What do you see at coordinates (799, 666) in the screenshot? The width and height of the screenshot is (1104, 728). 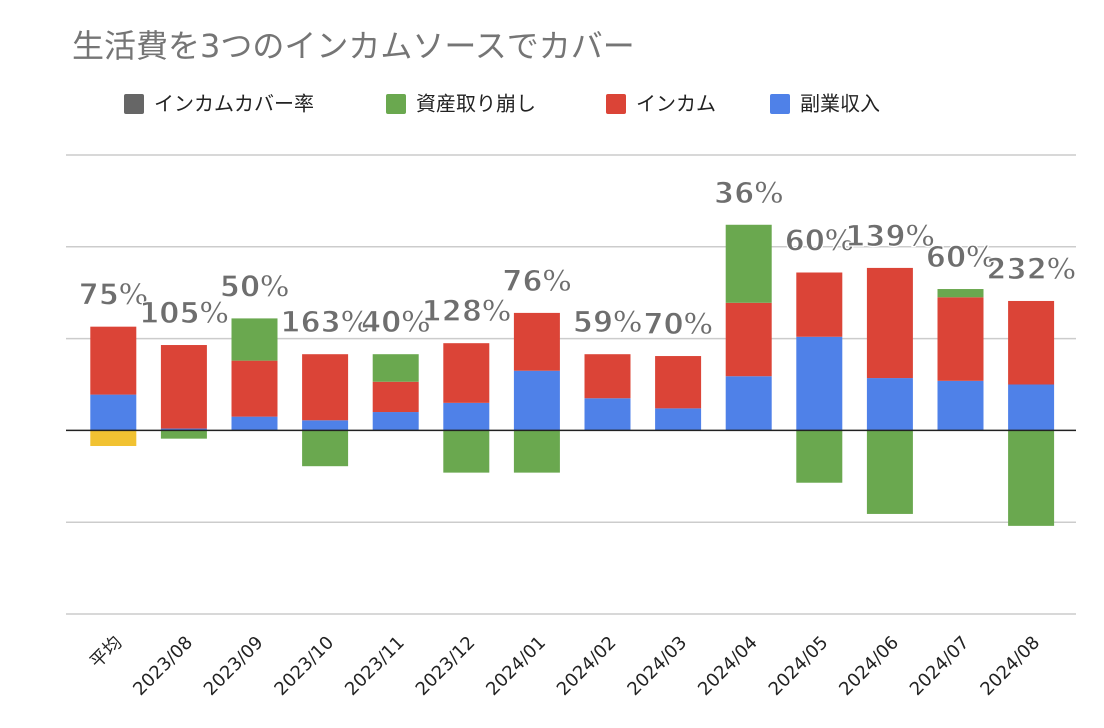 I see `x-tick-label: 2024/05` at bounding box center [799, 666].